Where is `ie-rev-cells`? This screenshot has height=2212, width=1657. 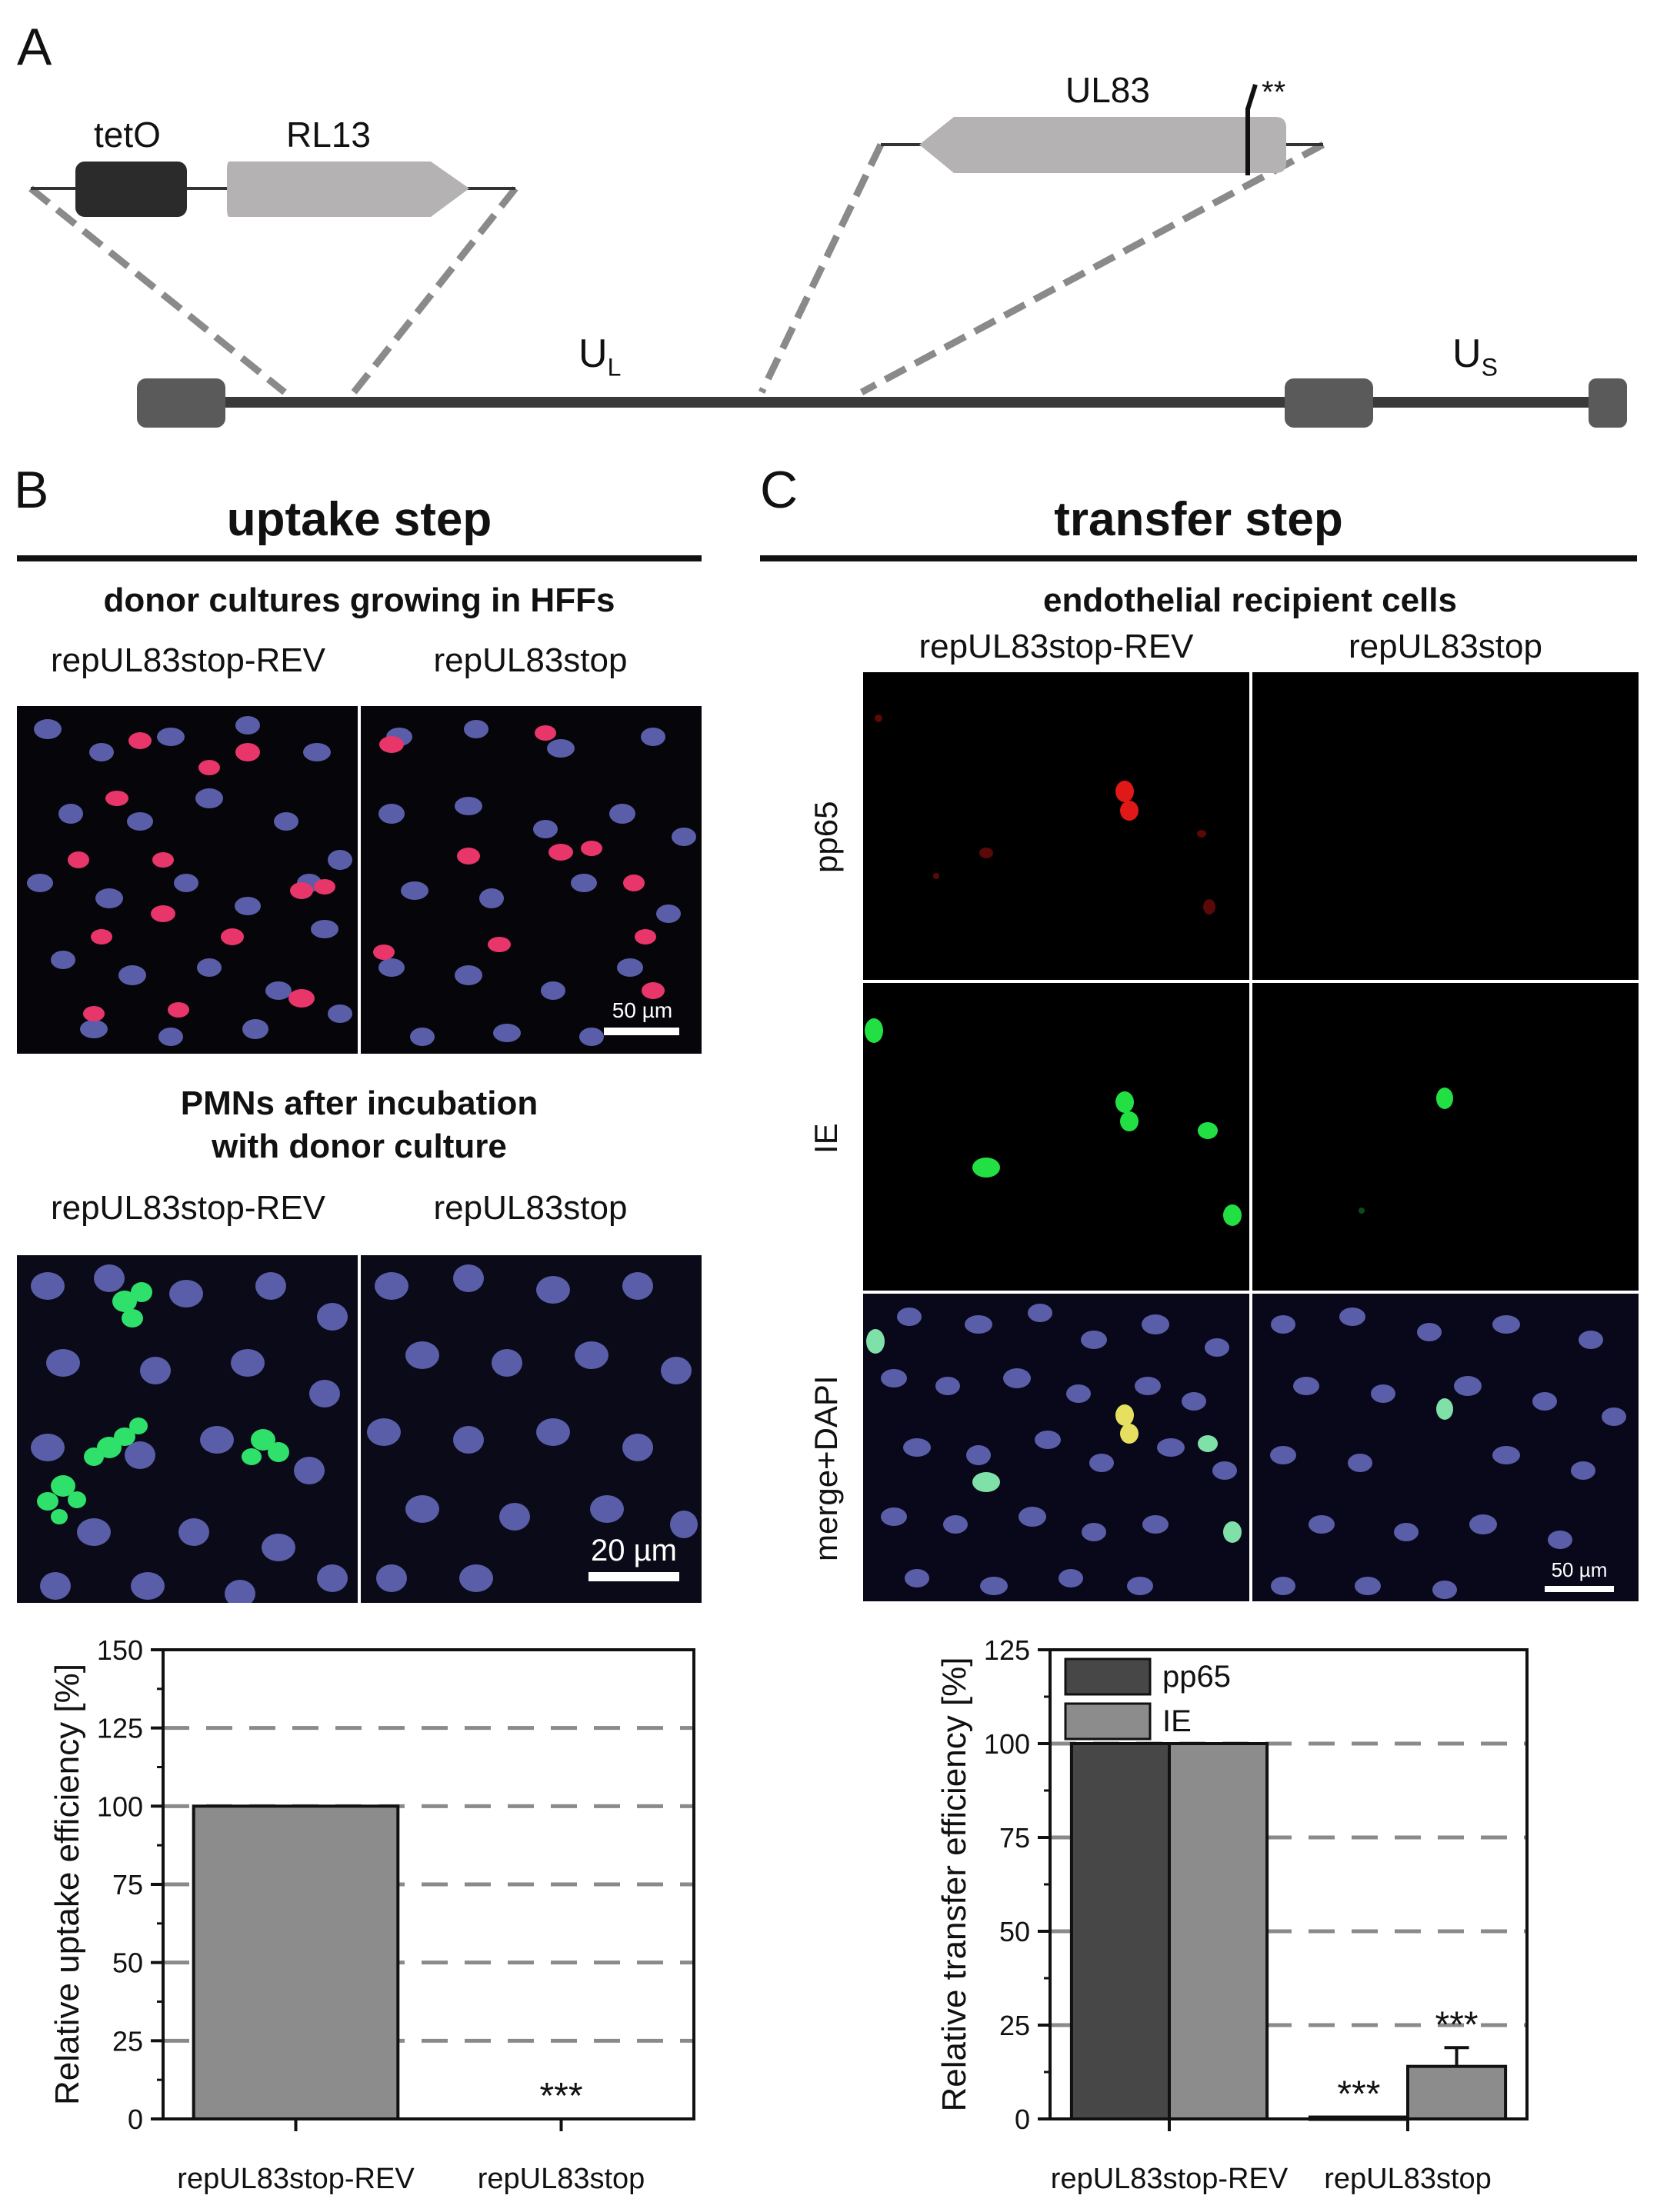
ie-rev-cells is located at coordinates (1054, 1122).